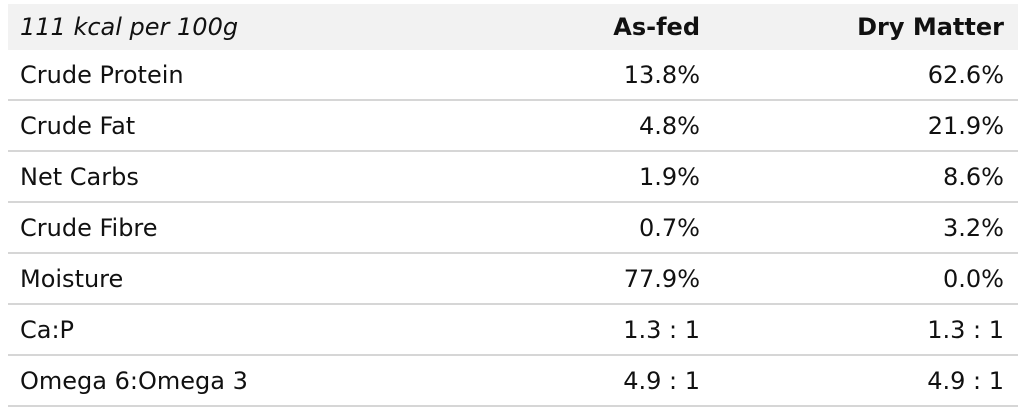  Describe the element at coordinates (566, 27) in the screenshot. I see `as-fed-column-header: As-fed` at that location.